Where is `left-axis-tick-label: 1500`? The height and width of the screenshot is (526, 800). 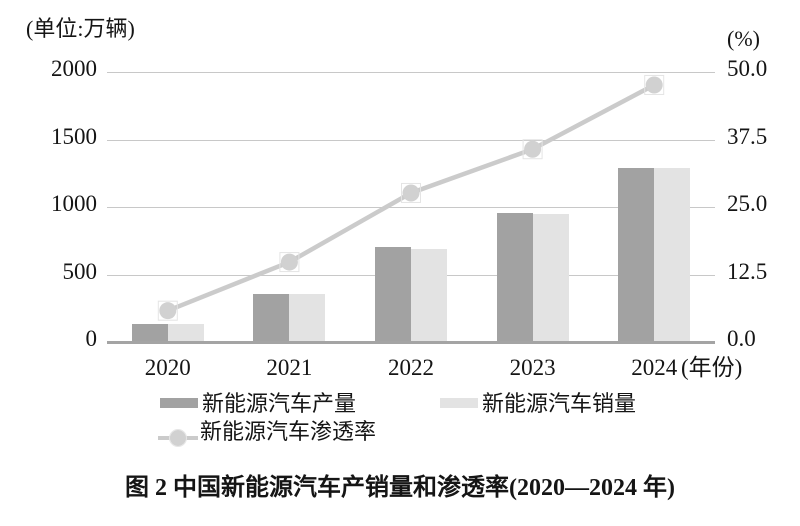 left-axis-tick-label: 1500 is located at coordinates (74, 136).